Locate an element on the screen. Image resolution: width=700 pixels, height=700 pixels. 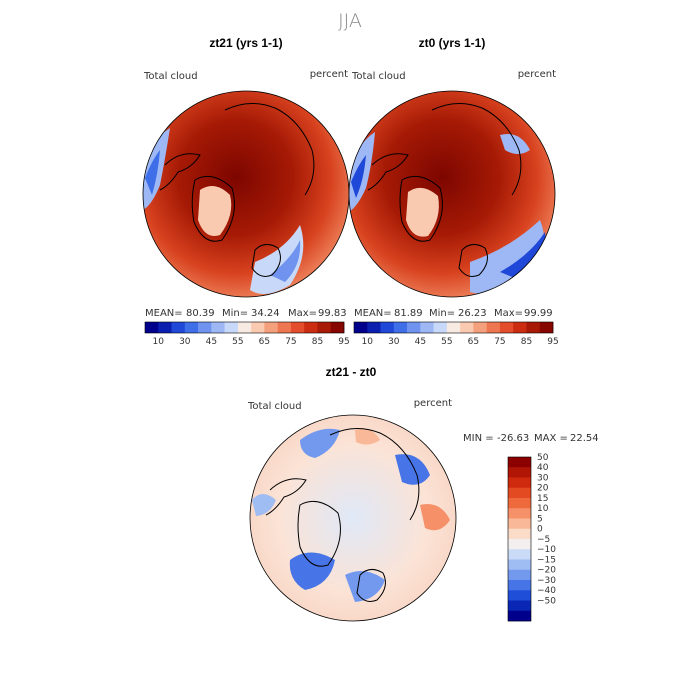
colorbar-tick-label: −40 is located at coordinates (546, 591).